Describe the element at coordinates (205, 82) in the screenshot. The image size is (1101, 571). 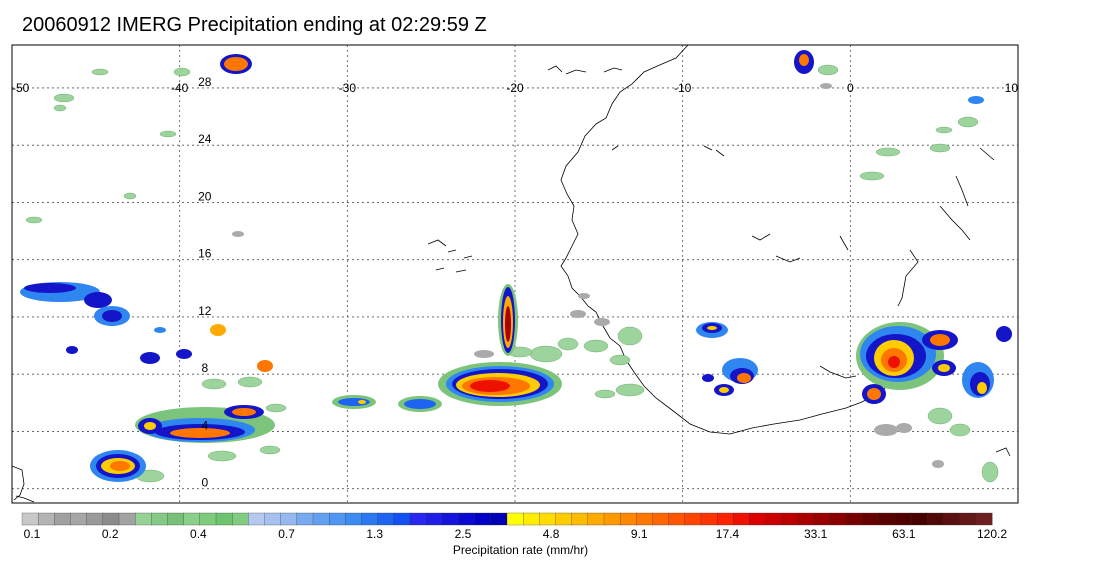
I see `latitude-tick-label: 28` at that location.